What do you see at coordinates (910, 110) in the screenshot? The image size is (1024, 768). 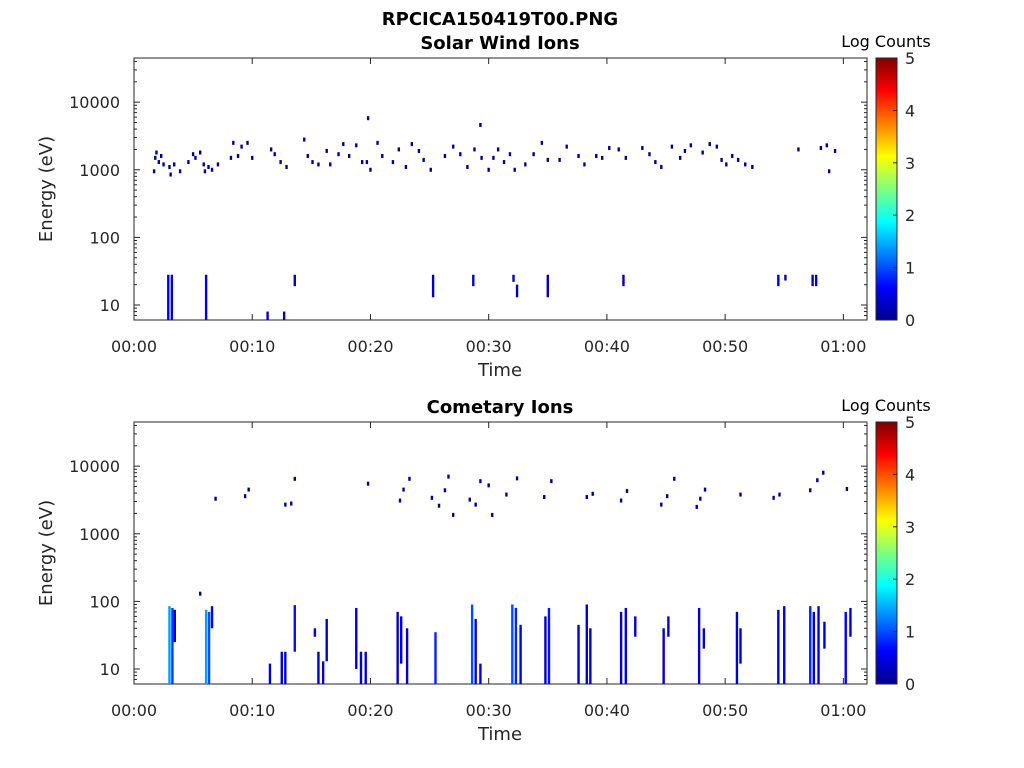 I see `colorbar-tick-label: 4` at bounding box center [910, 110].